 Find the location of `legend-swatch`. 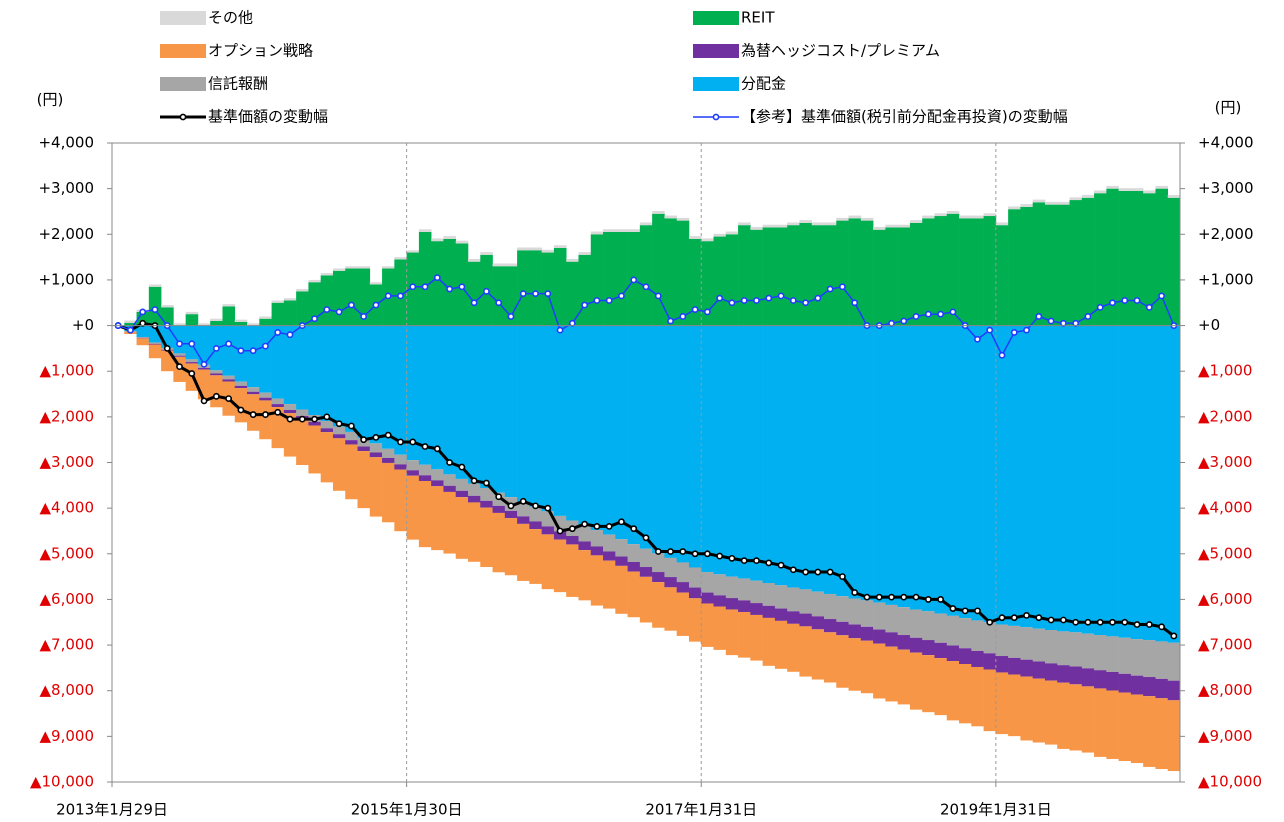

legend-swatch is located at coordinates (716, 18).